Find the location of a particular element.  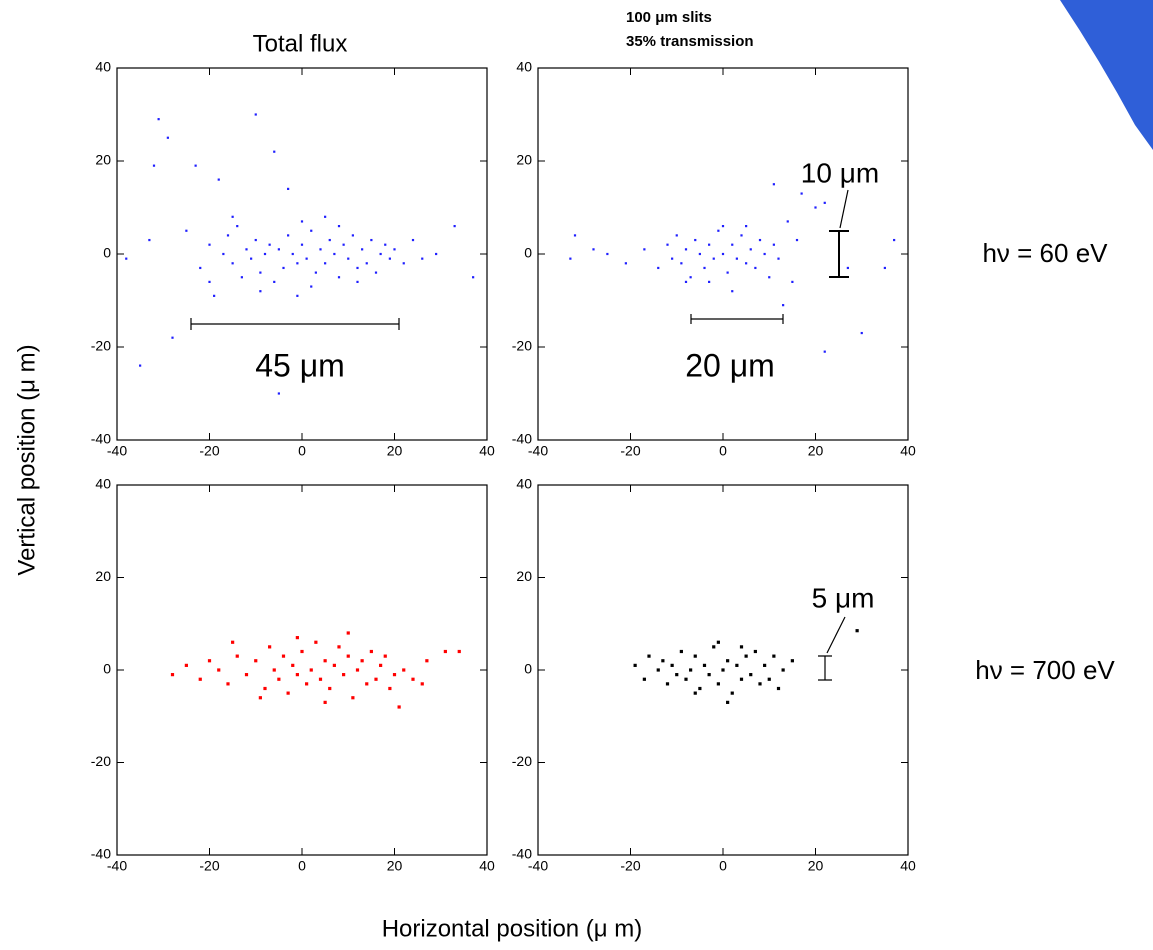

arrow is located at coordinates (836, 635).